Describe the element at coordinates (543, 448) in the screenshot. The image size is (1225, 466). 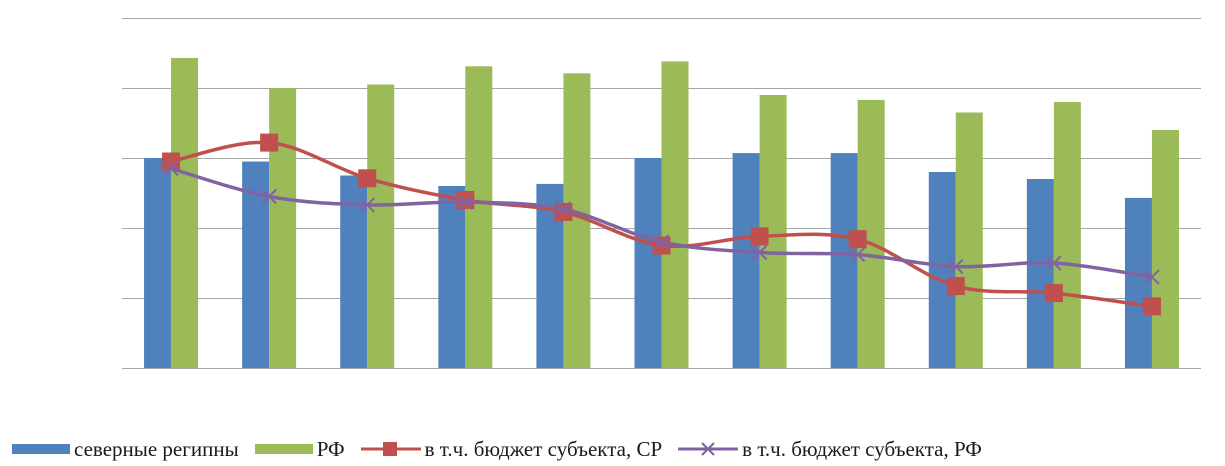
I see `legend-label-budget-sr: в т.ч. бюджет субъекта, СР` at that location.